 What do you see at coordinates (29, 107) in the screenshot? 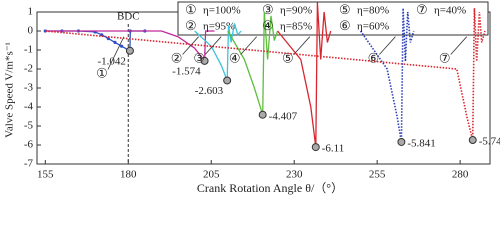
I see `y-tick-label: -4` at bounding box center [29, 107].